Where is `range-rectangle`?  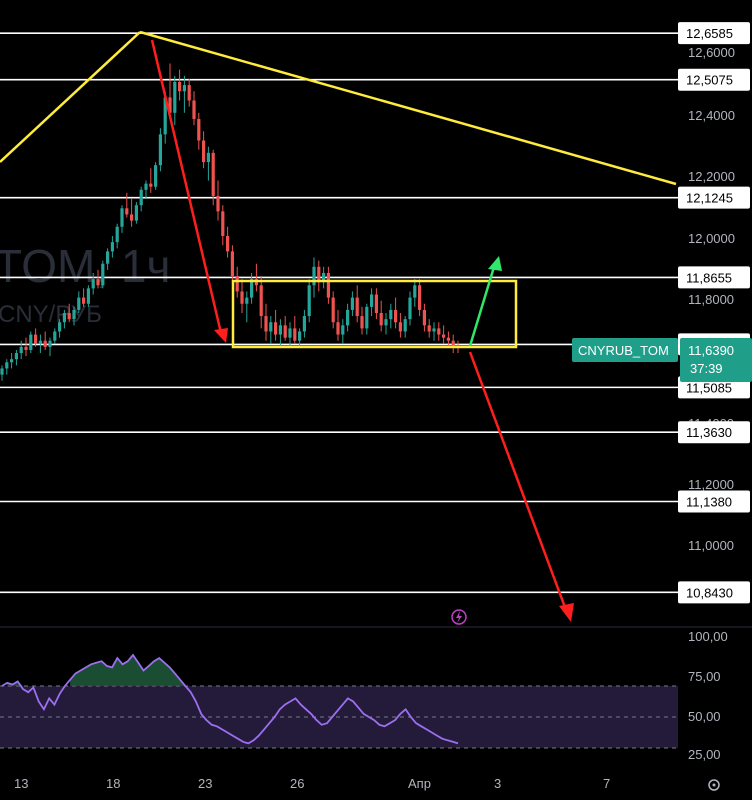
range-rectangle is located at coordinates (374, 314).